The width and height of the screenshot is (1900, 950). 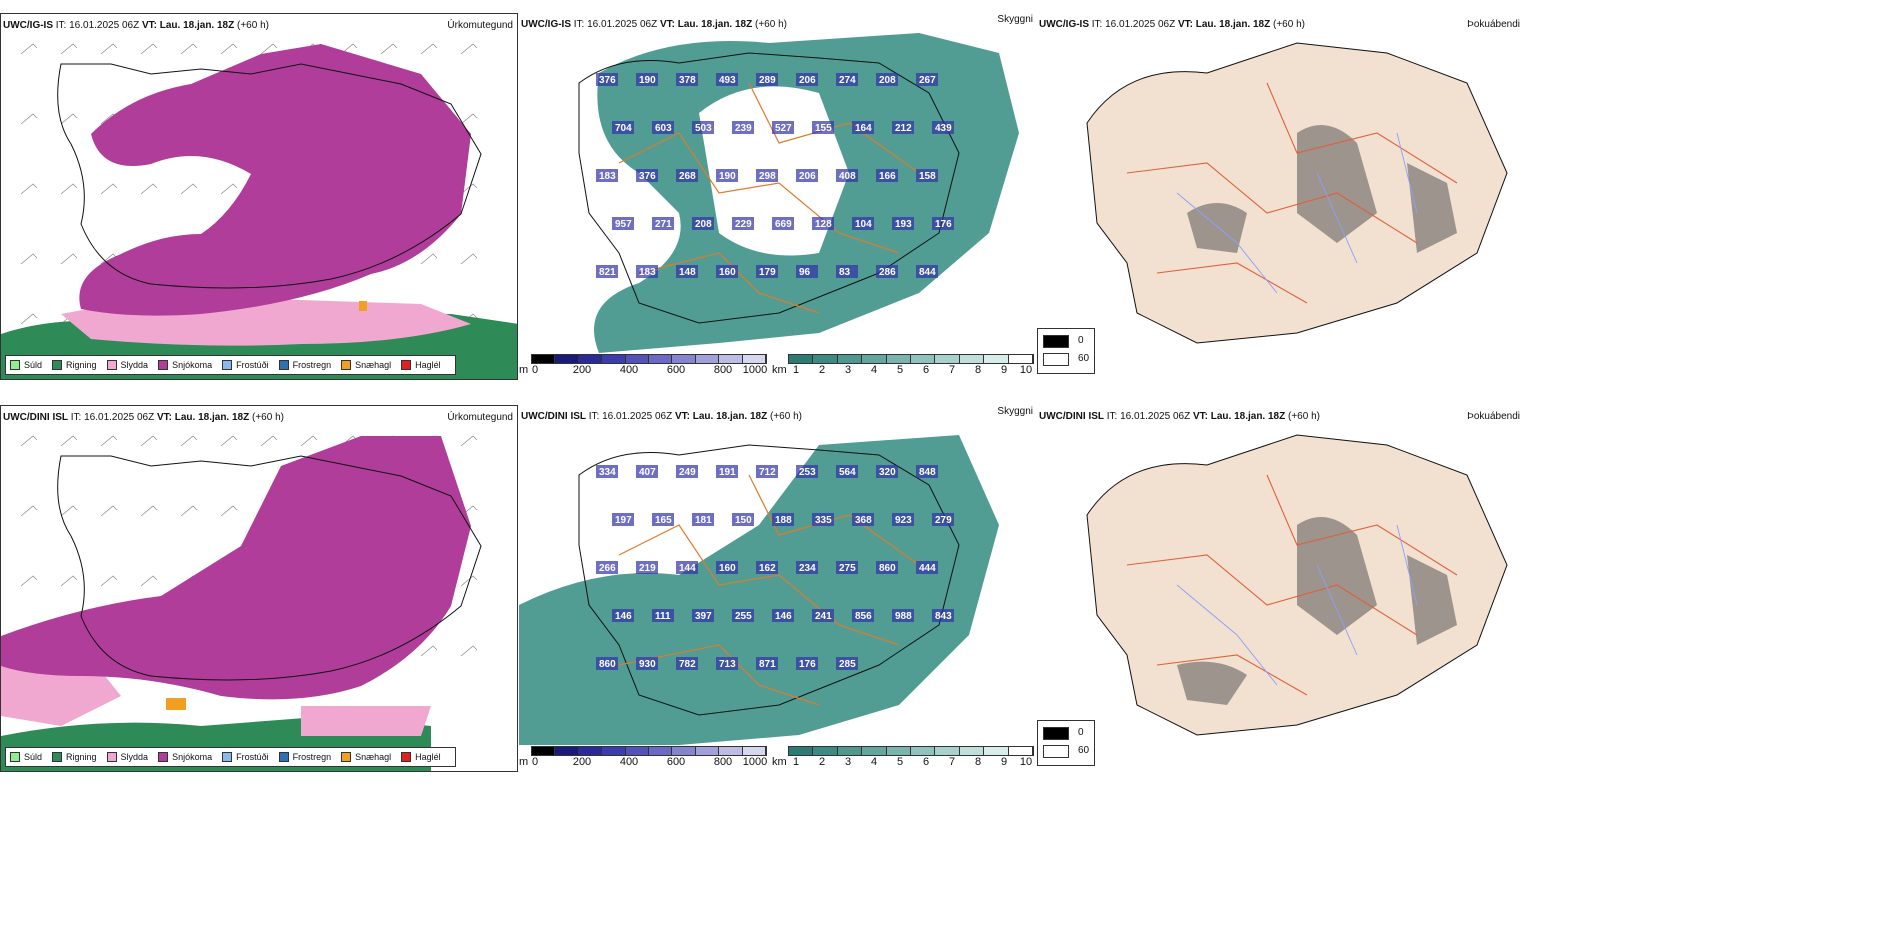 What do you see at coordinates (644, 365) in the screenshot?
I see `cloudbase-colorbar-1: m 0 200 400 600 800 1000` at bounding box center [644, 365].